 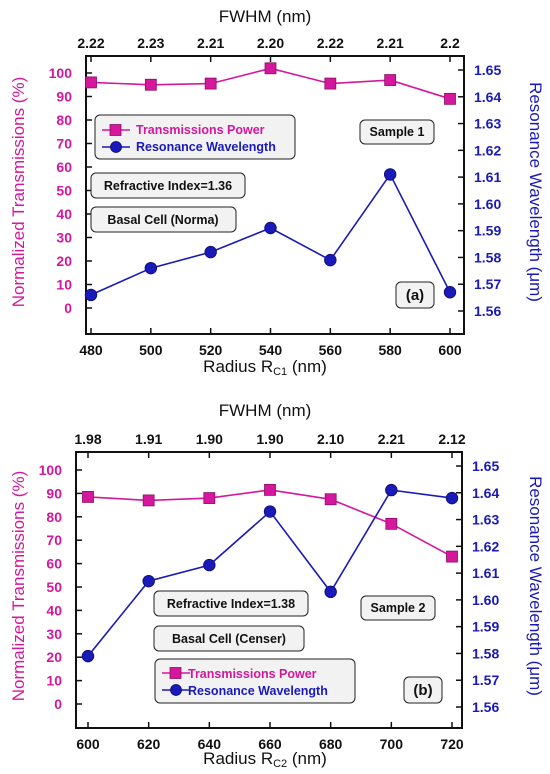 What do you see at coordinates (265, 16) in the screenshot?
I see `top-axis-title: FWHM (nm)` at bounding box center [265, 16].